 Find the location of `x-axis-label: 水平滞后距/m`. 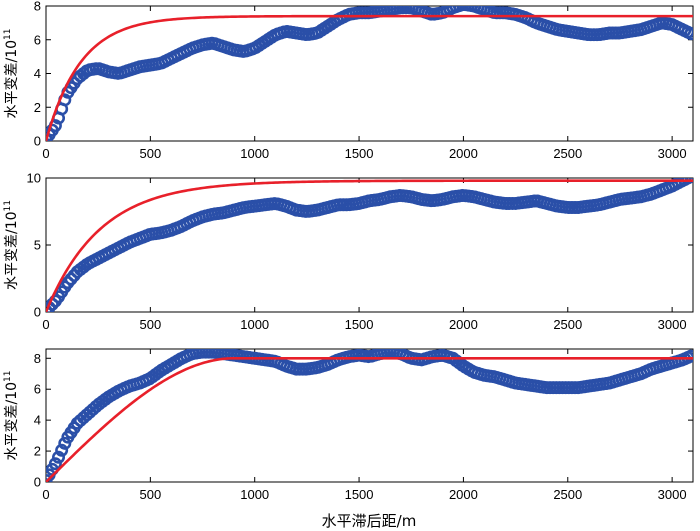

x-axis-label: 水平滞后距/m is located at coordinates (369, 521).